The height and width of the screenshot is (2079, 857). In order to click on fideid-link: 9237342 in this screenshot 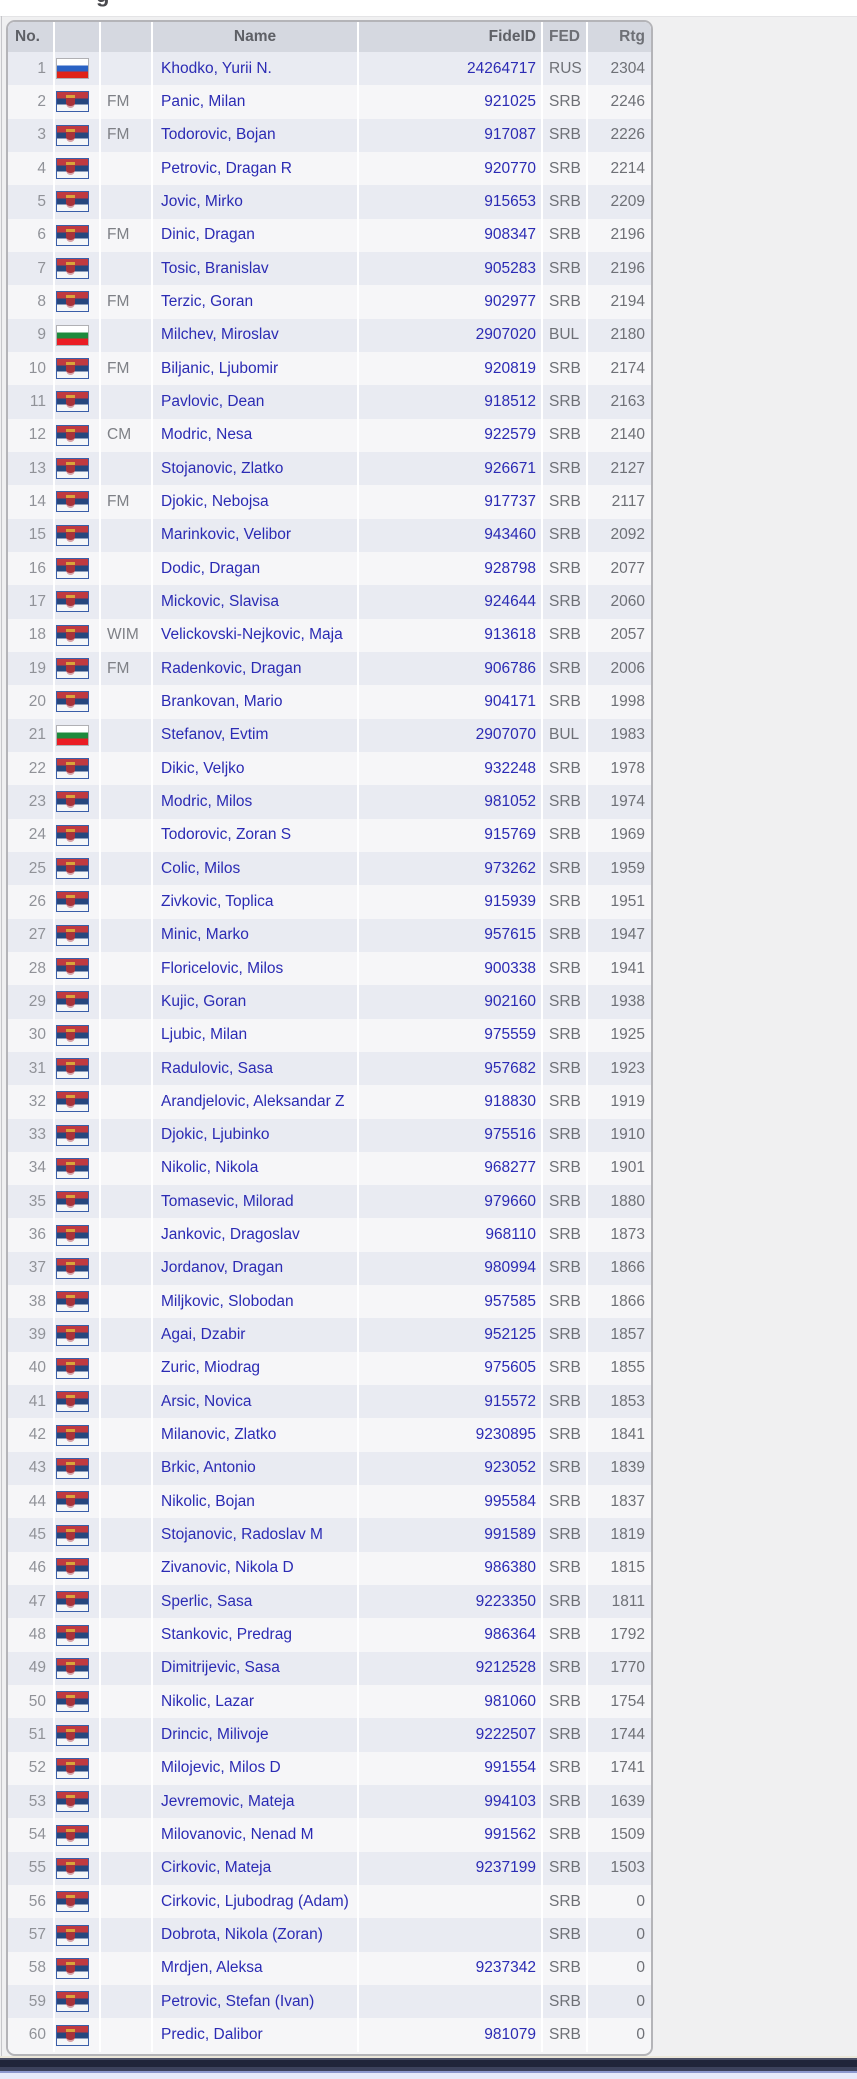, I will do `click(505, 1968)`.